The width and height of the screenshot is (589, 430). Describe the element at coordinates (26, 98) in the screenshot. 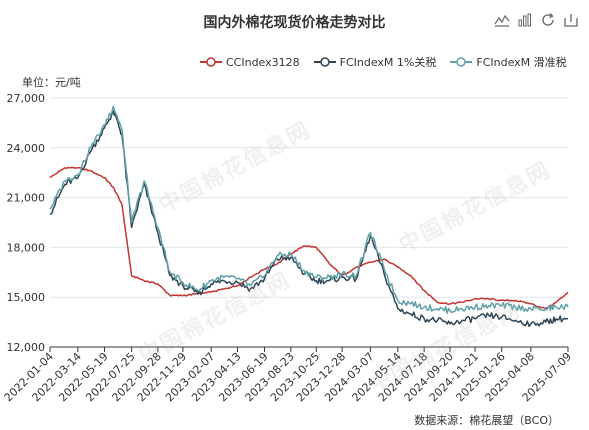

I see `y-tick-label: 27,000` at that location.